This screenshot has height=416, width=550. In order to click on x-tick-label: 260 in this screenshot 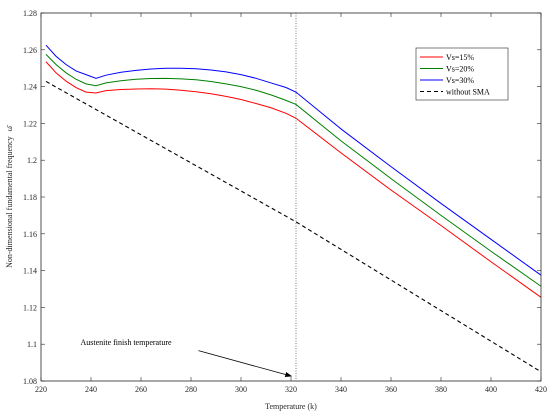, I will do `click(141, 389)`.